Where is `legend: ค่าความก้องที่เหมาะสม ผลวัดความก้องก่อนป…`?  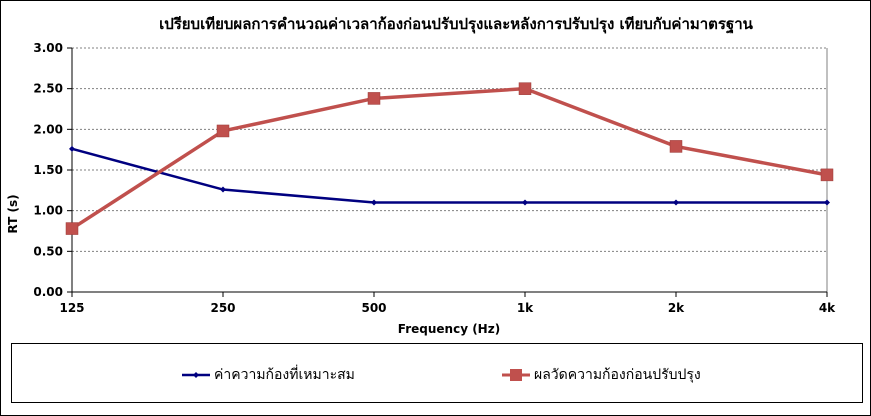
legend: ค่าความก้องที่เหมาะสม ผลวัดความก้องก่อนป… is located at coordinates (437, 373).